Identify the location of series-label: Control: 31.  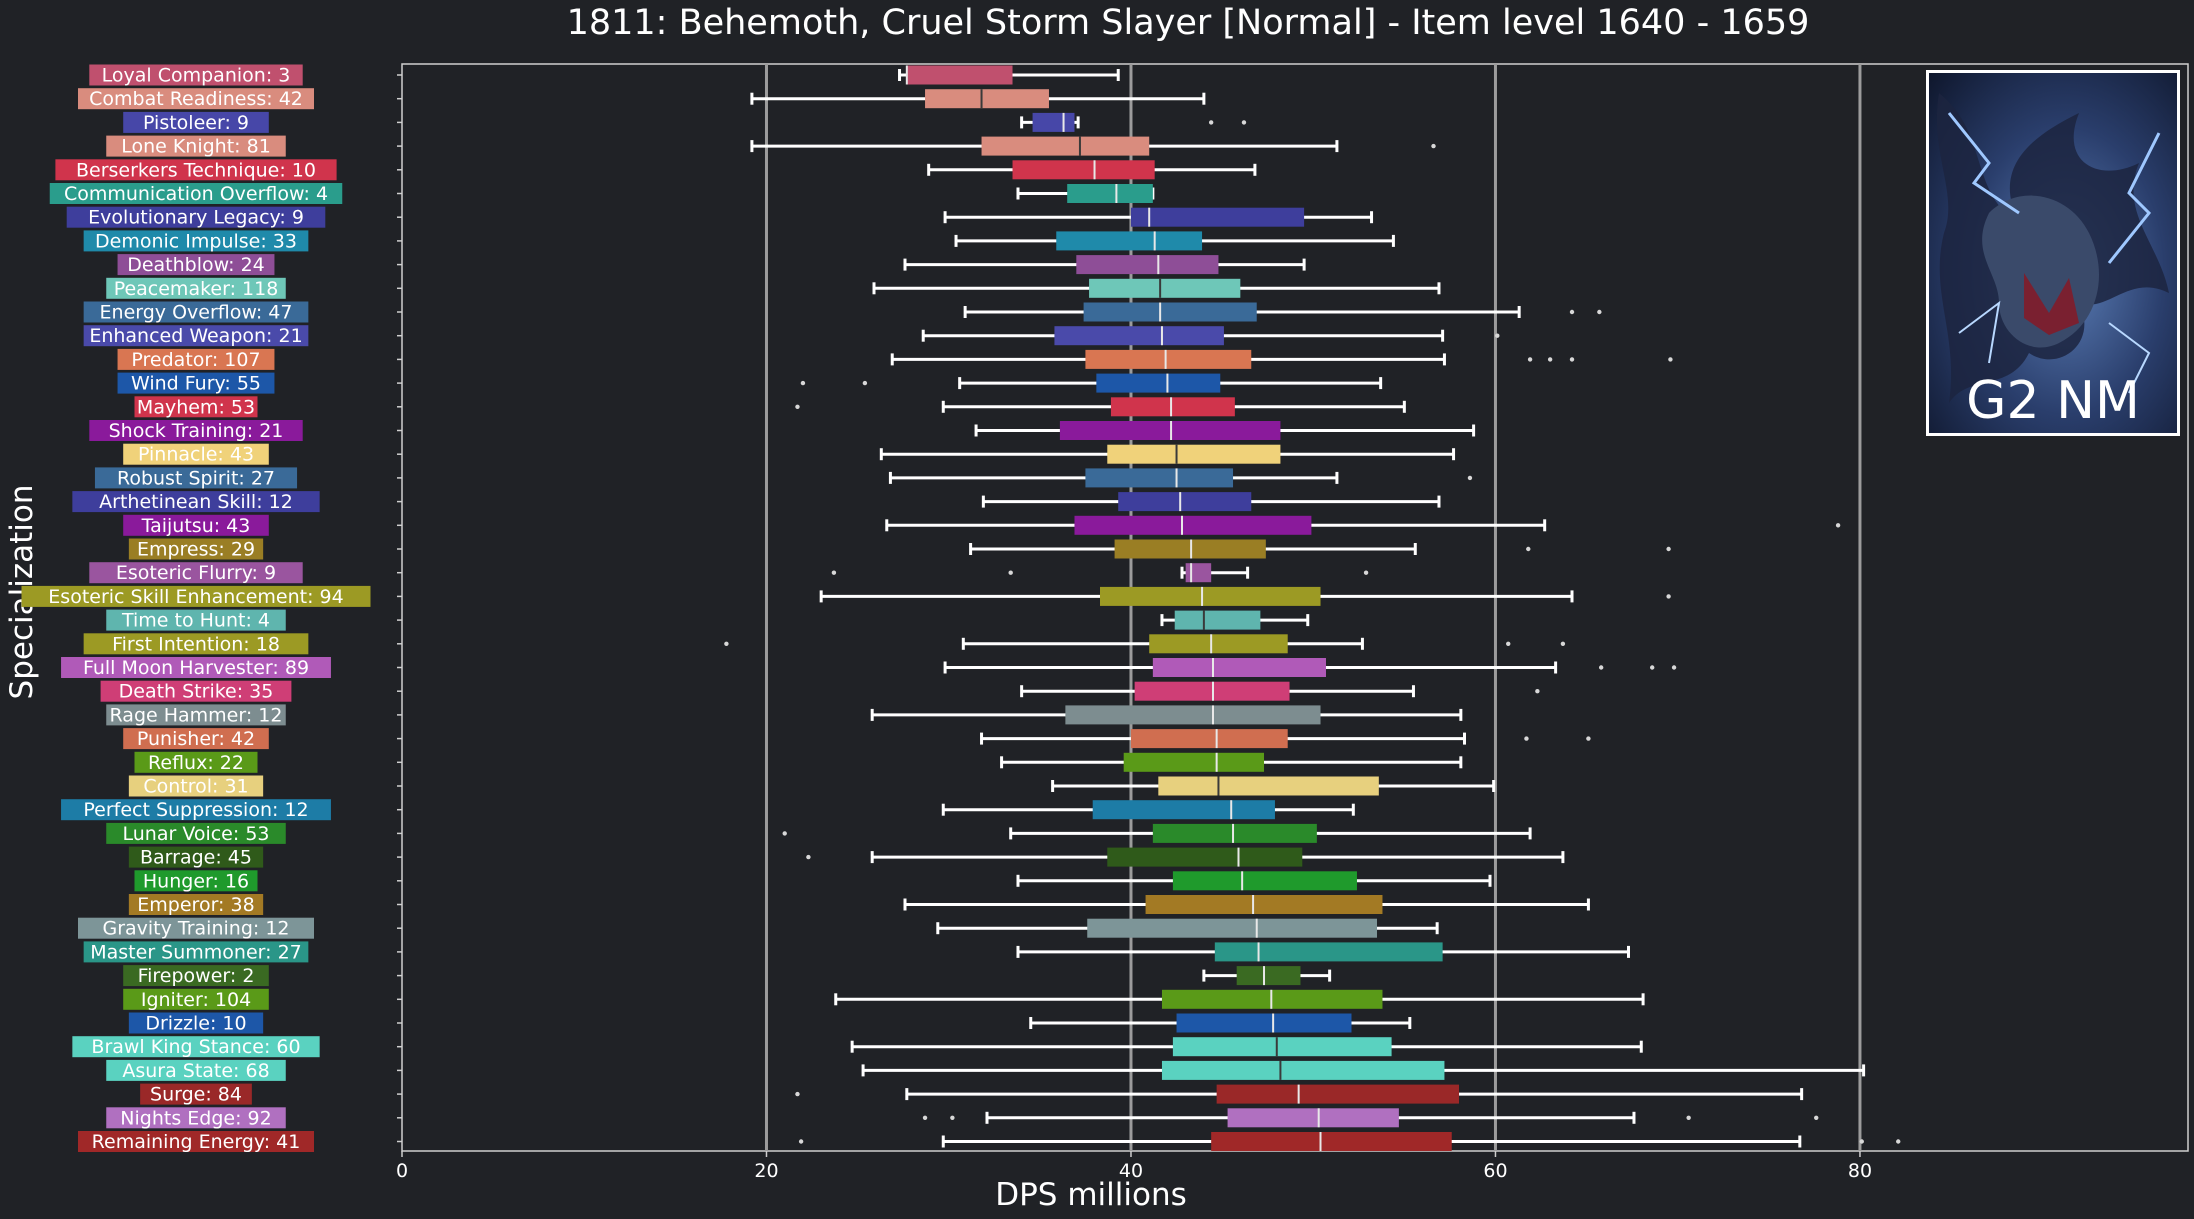
(195, 787).